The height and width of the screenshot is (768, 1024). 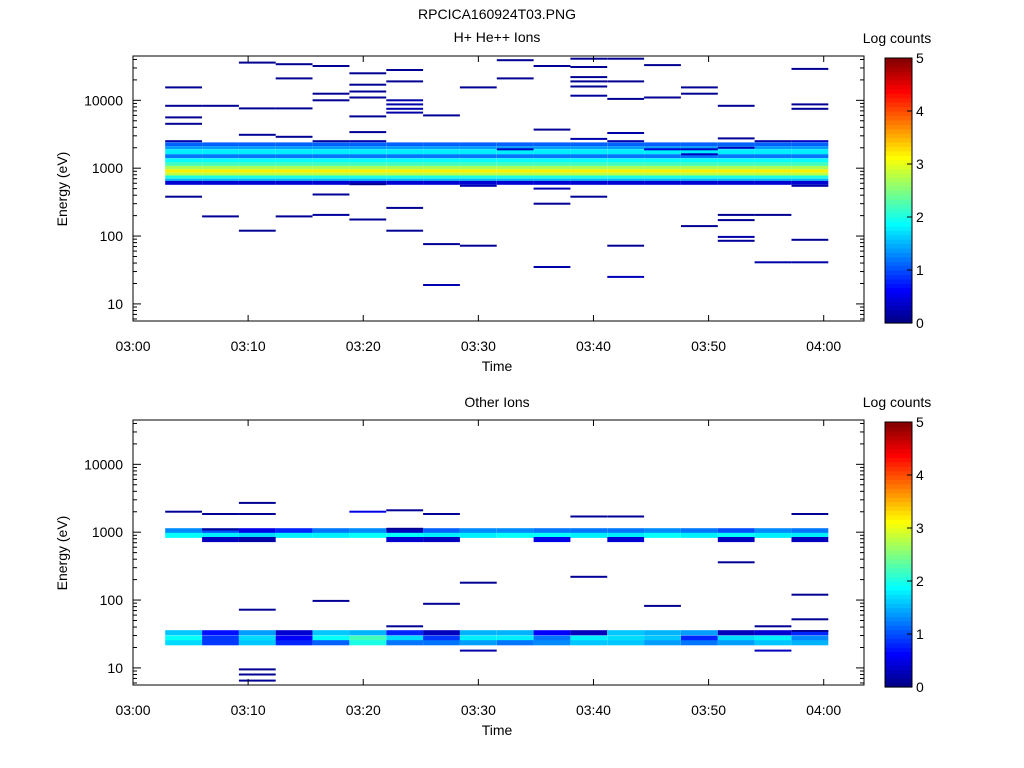 What do you see at coordinates (62, 553) in the screenshot?
I see `y-axis-label: Energy (eV)` at bounding box center [62, 553].